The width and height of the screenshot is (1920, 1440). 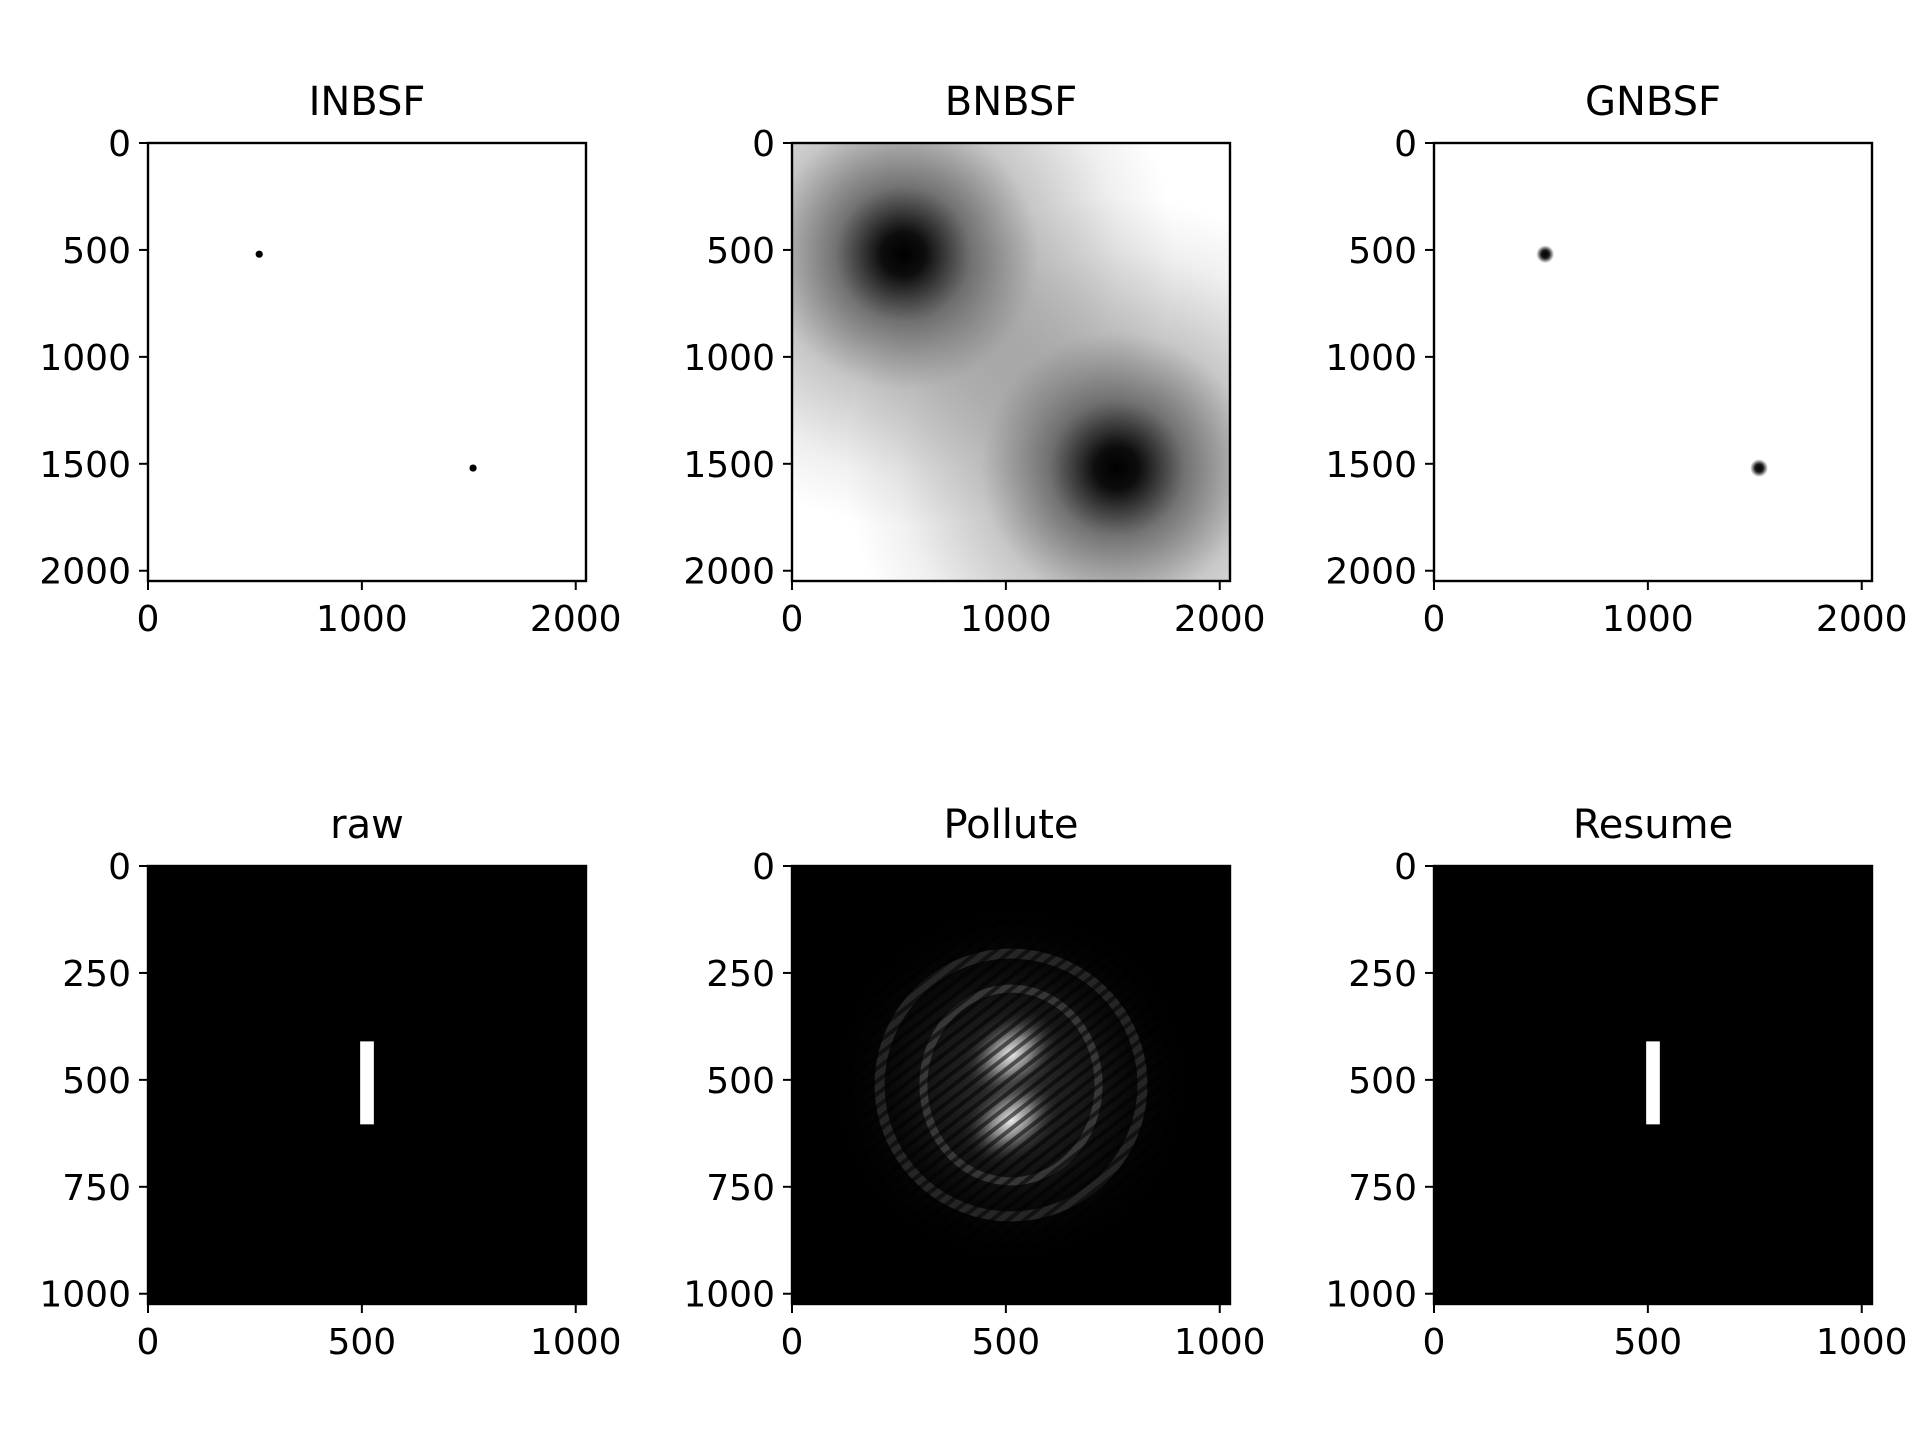 I want to click on interference-stripes, so click(x=1011, y=1085).